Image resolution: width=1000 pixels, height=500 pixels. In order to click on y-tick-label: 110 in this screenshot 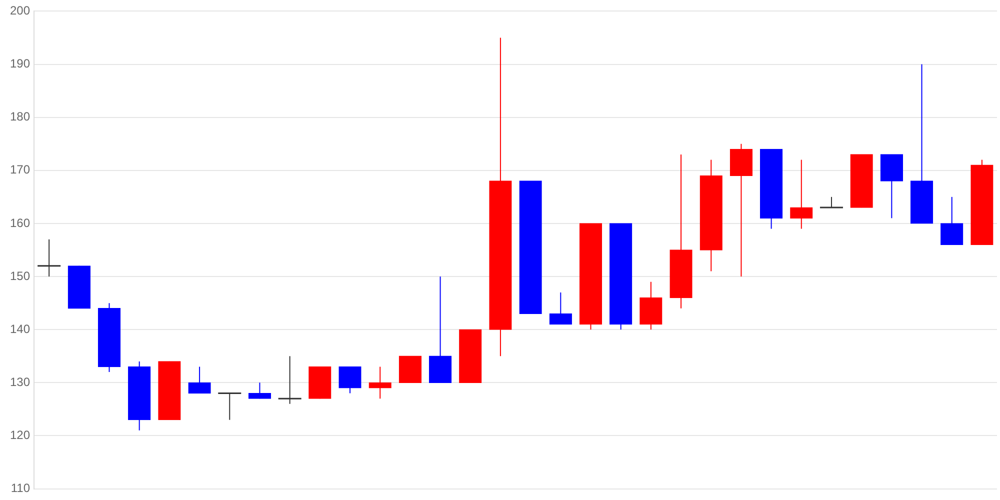, I will do `click(20, 488)`.